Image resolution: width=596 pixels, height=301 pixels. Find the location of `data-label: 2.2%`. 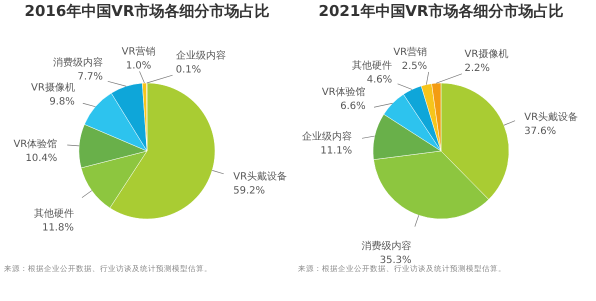

data-label: 2.2% is located at coordinates (477, 68).